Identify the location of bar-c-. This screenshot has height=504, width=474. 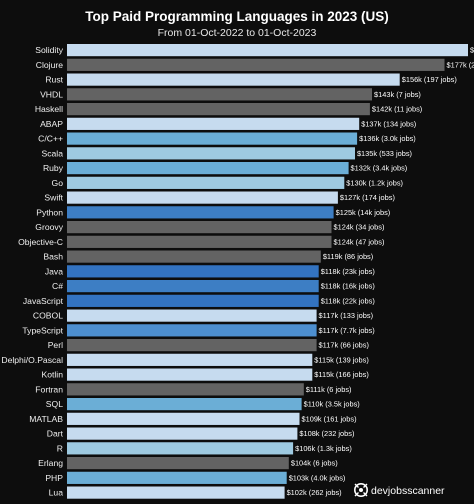
(193, 286).